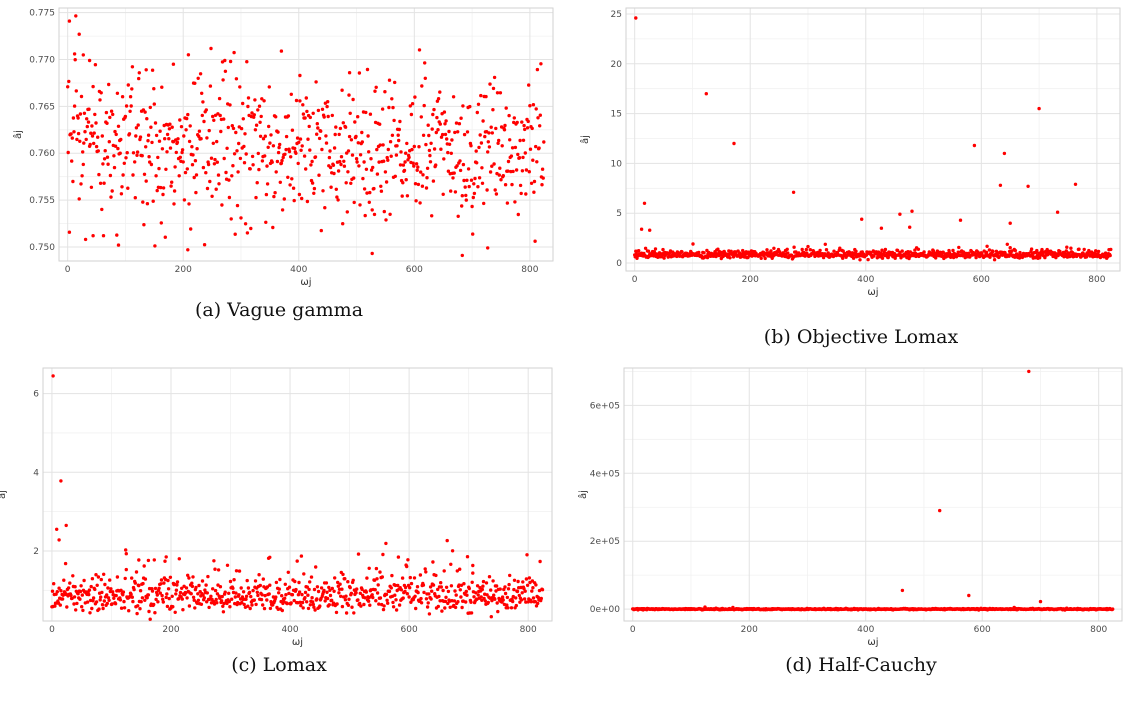 This screenshot has width=1129, height=702. Describe the element at coordinates (861, 665) in the screenshot. I see `panel-caption: (d) Half-Cauchy` at that location.